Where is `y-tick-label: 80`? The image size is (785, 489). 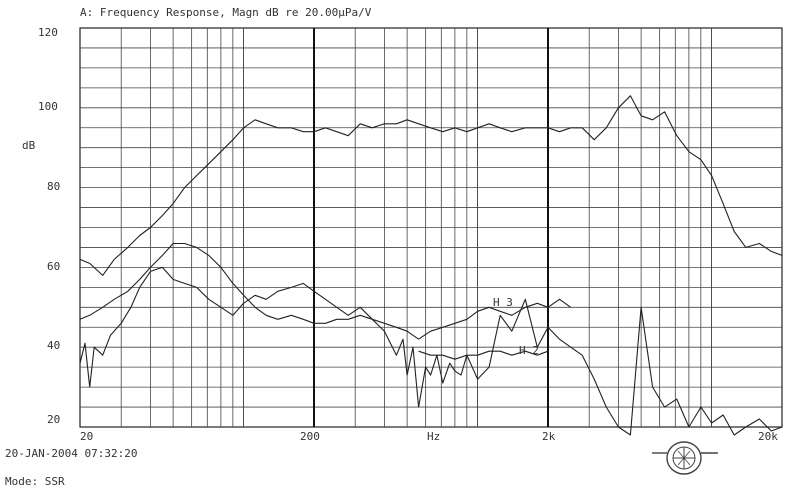
y-tick-label: 80 is located at coordinates (54, 186).